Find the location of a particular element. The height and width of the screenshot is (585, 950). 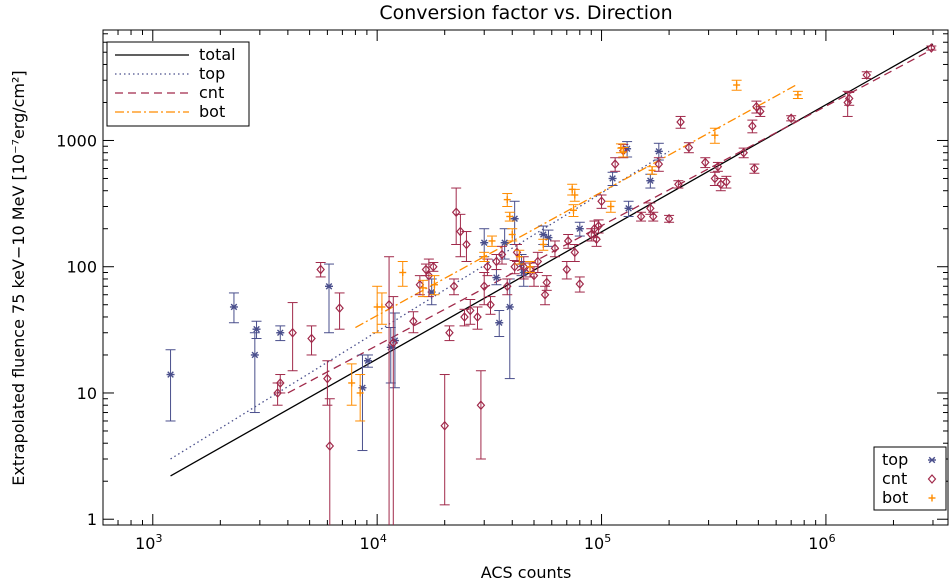

y-tick-label: 1 is located at coordinates (92, 519).